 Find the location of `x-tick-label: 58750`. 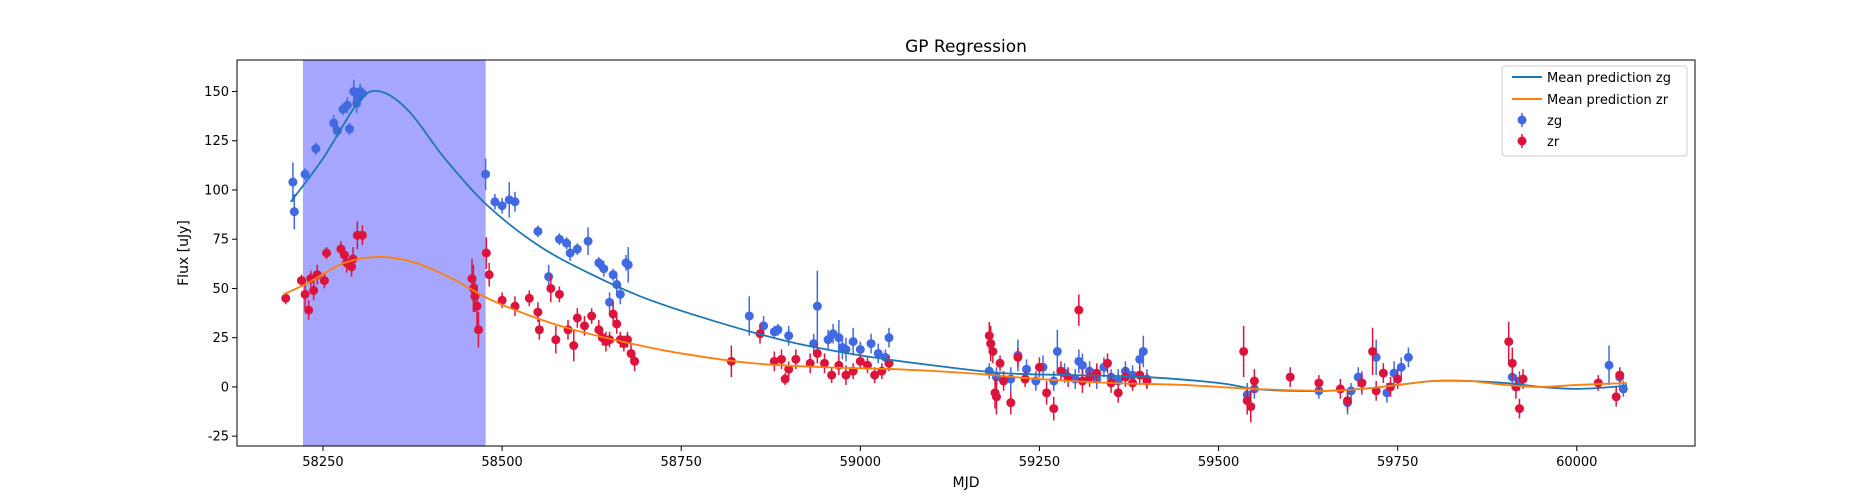

x-tick-label: 58750 is located at coordinates (681, 462).